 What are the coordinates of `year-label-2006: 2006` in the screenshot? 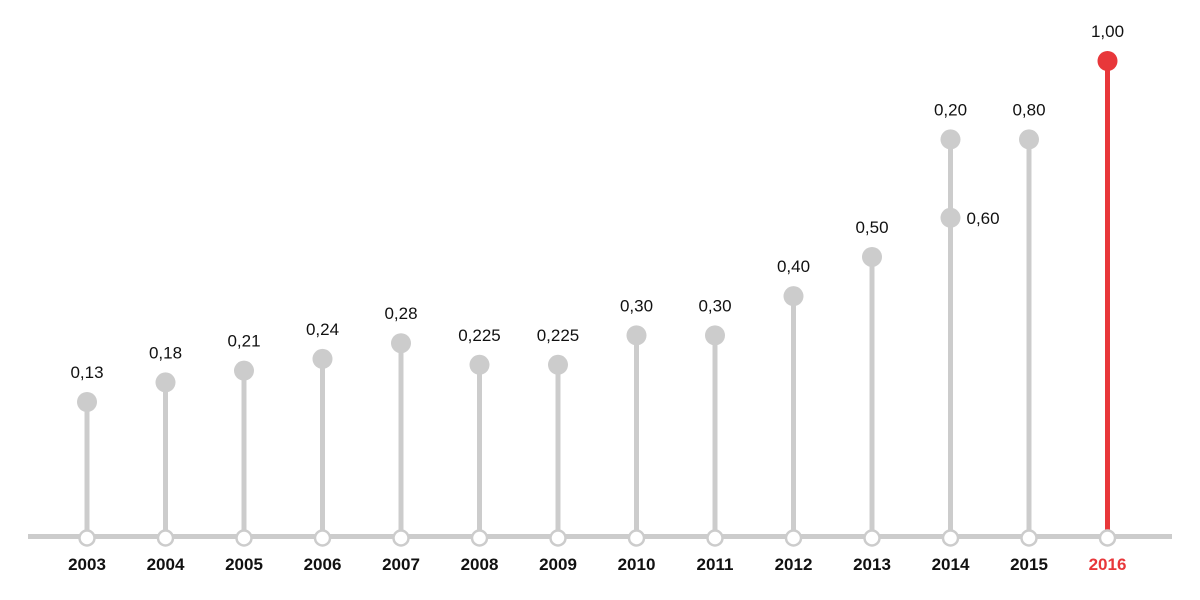 It's located at (323, 564).